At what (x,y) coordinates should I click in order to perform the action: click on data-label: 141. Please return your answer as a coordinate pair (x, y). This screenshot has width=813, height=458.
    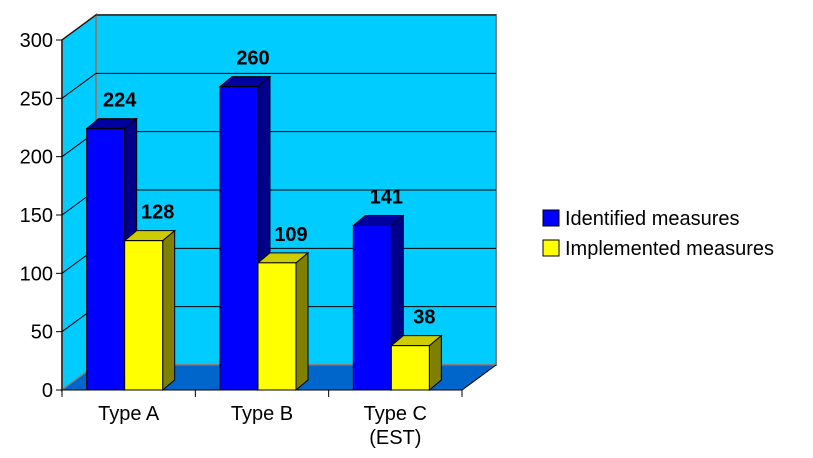
    Looking at the image, I should click on (386, 198).